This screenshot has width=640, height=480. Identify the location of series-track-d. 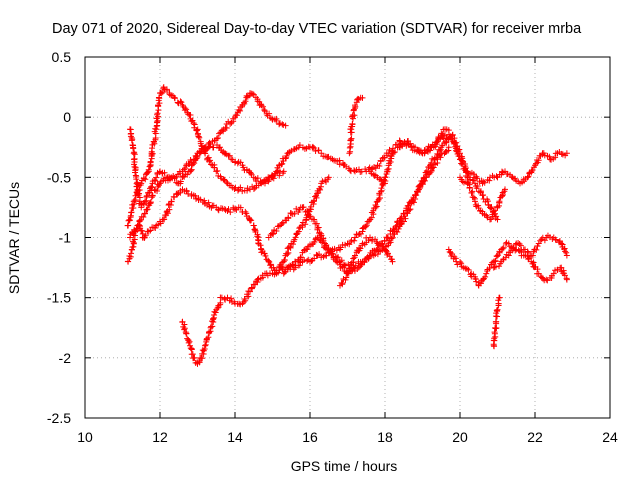
(228, 225).